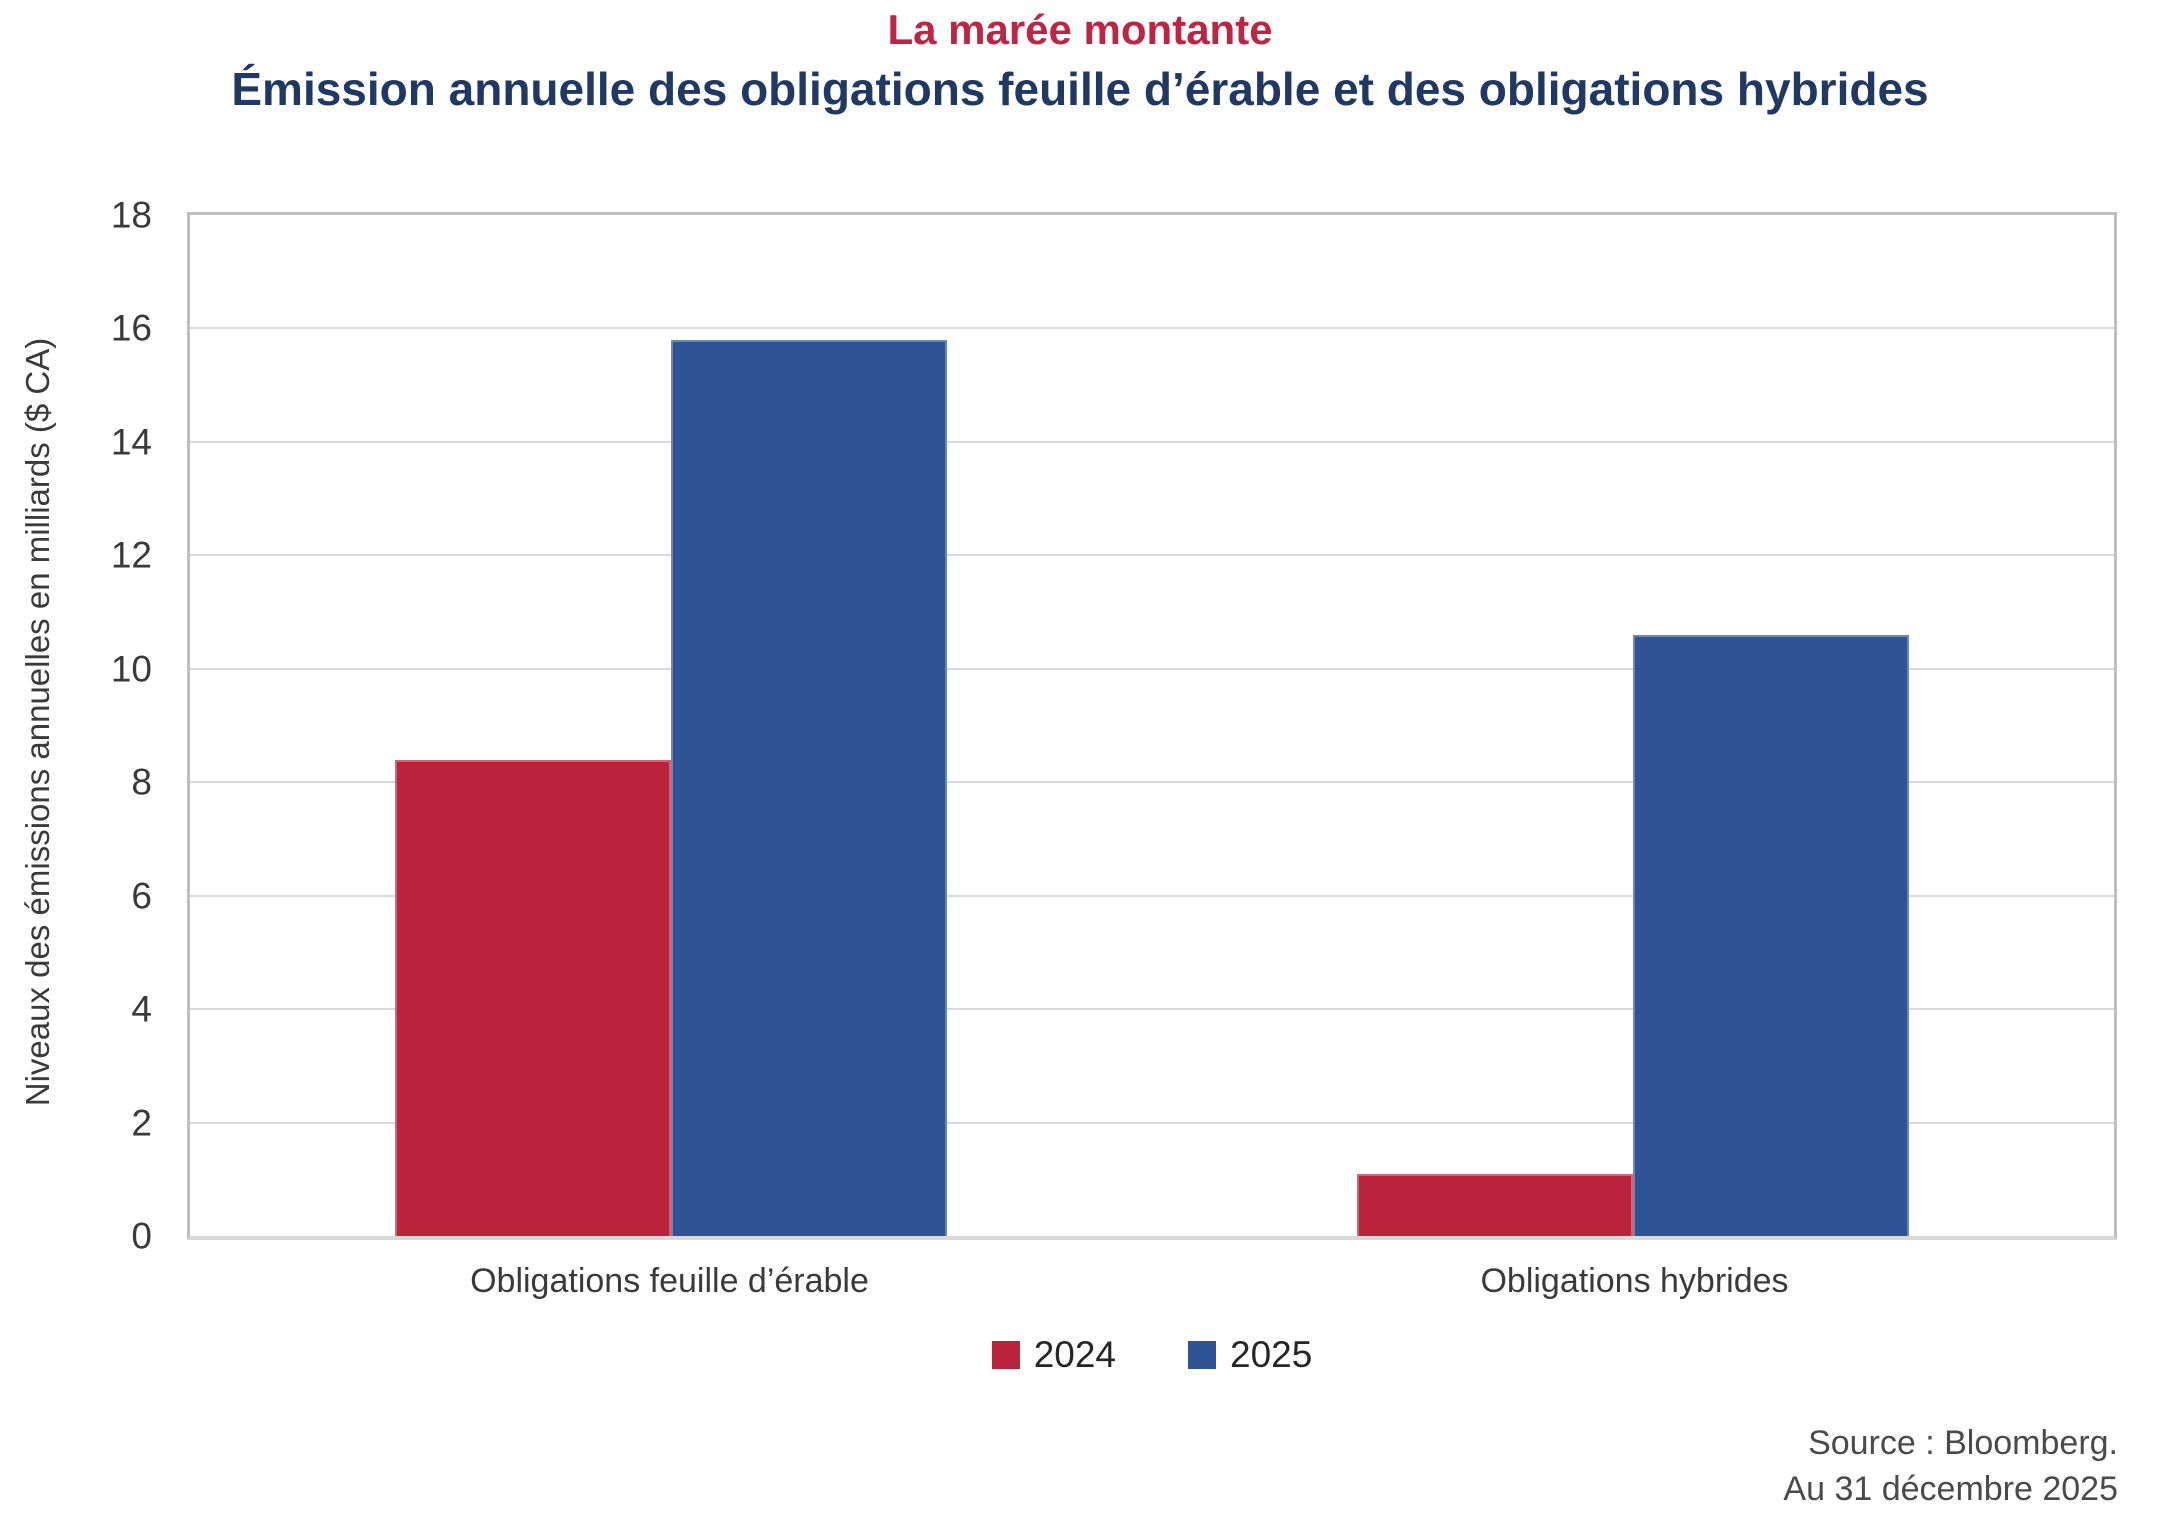 The height and width of the screenshot is (1531, 2160). Describe the element at coordinates (141, 782) in the screenshot. I see `y-tick-label: 8` at that location.